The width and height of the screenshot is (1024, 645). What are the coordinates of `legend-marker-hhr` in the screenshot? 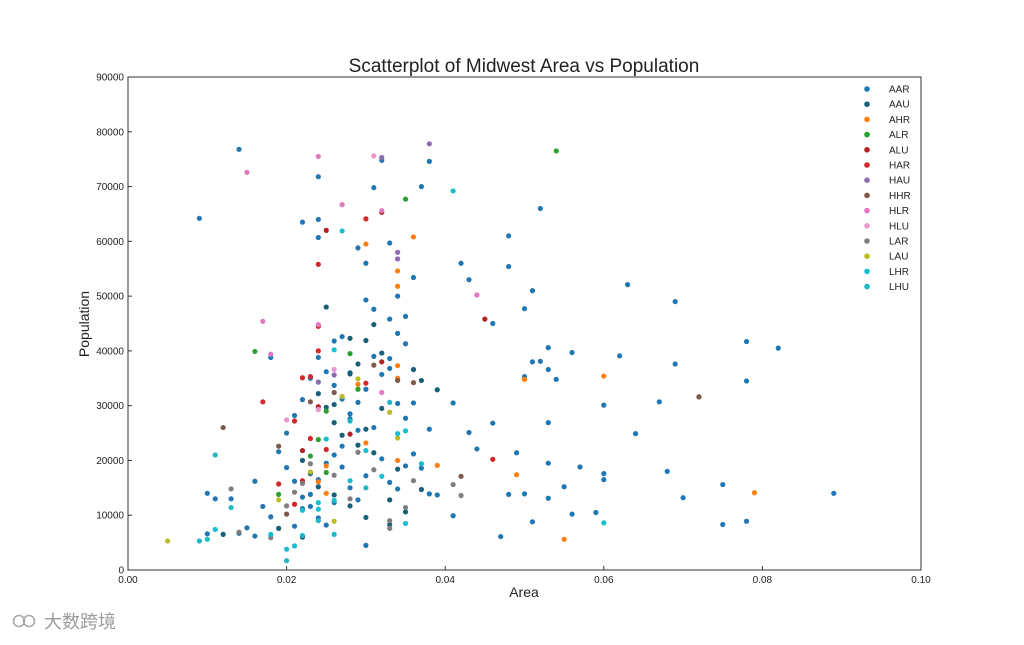 It's located at (867, 195).